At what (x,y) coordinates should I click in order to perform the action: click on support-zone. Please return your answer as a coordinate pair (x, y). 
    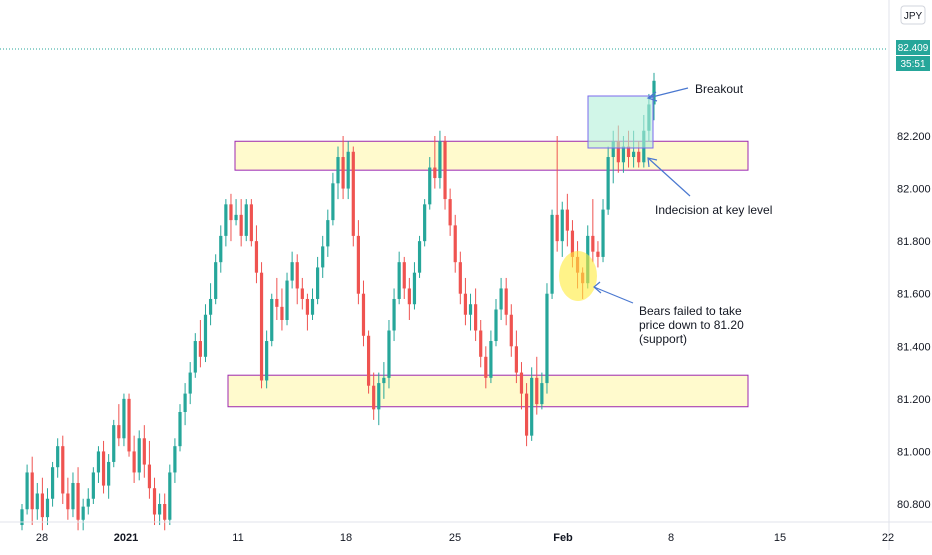
    Looking at the image, I should click on (488, 391).